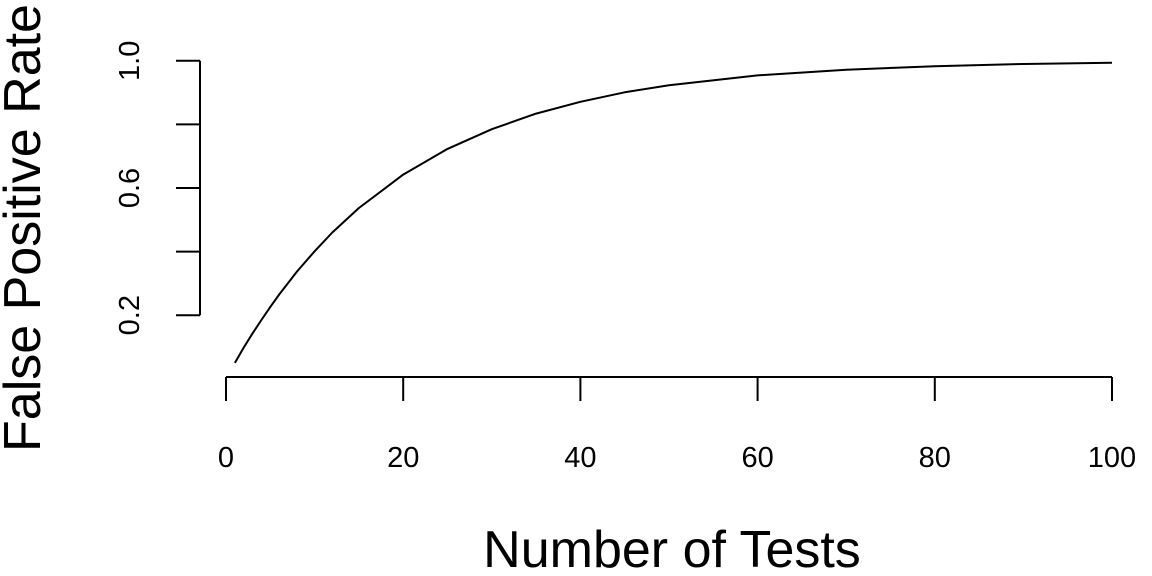  I want to click on y-tick-label: 0.2, so click(130, 315).